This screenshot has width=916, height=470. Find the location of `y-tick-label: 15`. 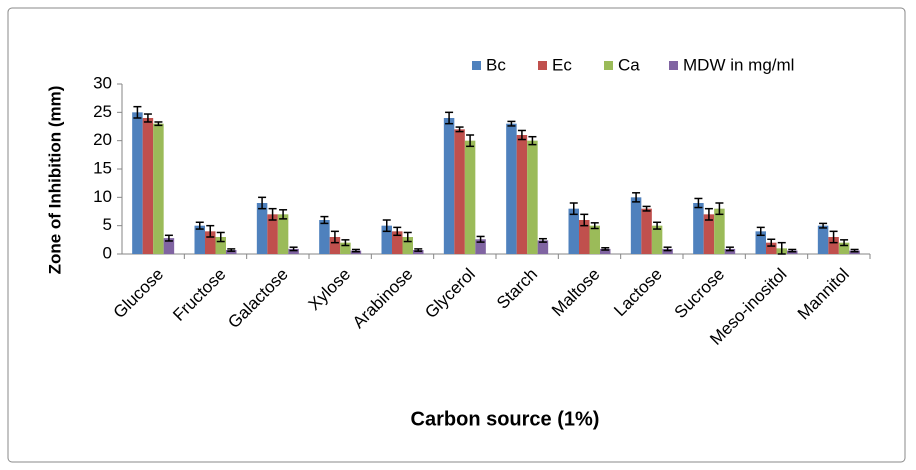

y-tick-label: 15 is located at coordinates (102, 167).